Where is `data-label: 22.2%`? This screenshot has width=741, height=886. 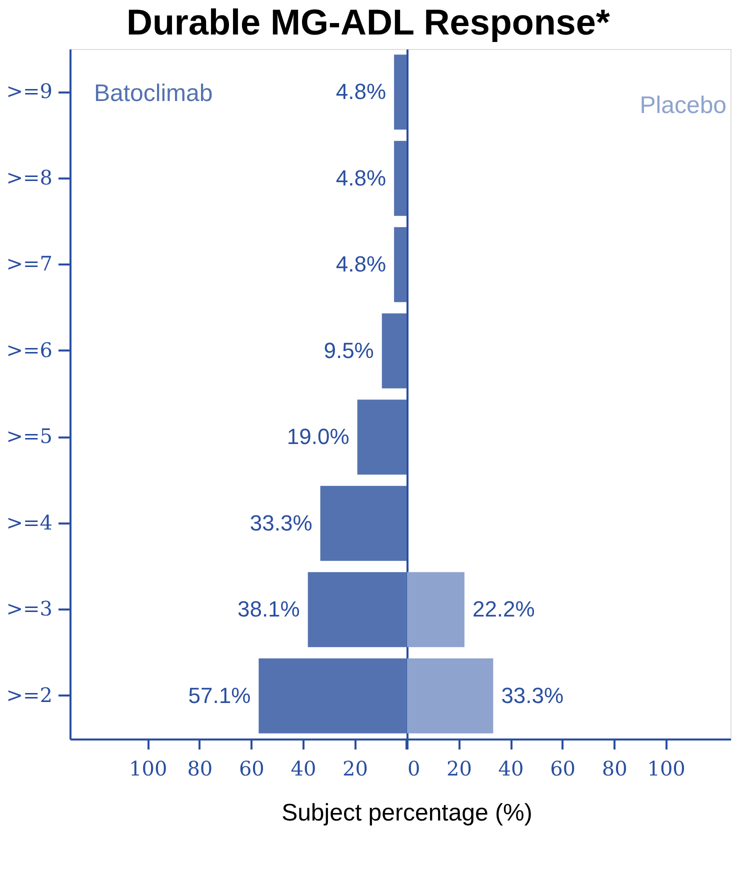 data-label: 22.2% is located at coordinates (503, 609).